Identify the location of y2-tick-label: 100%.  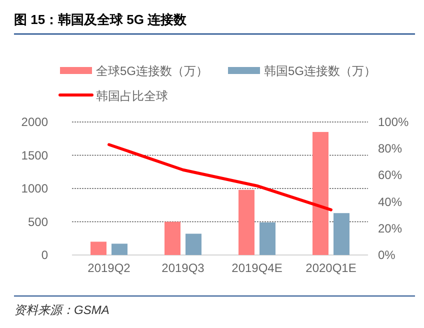
(394, 122).